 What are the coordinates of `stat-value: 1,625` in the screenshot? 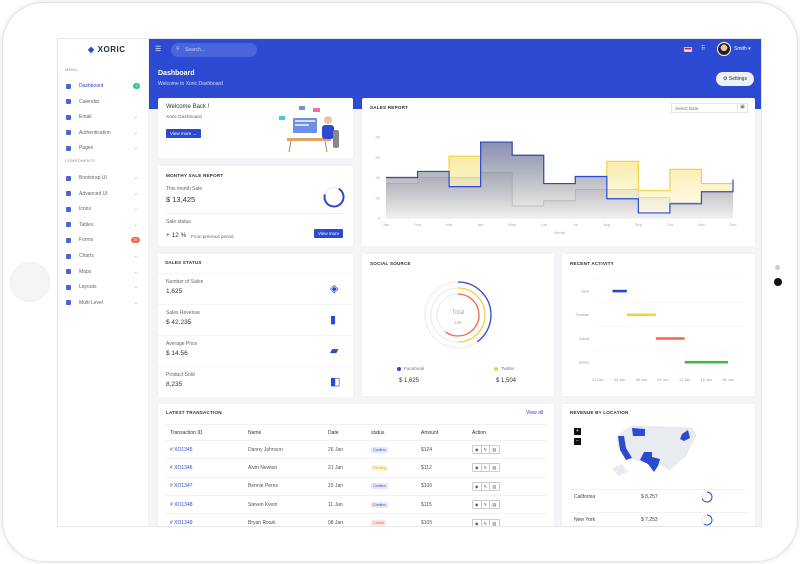 It's located at (174, 291).